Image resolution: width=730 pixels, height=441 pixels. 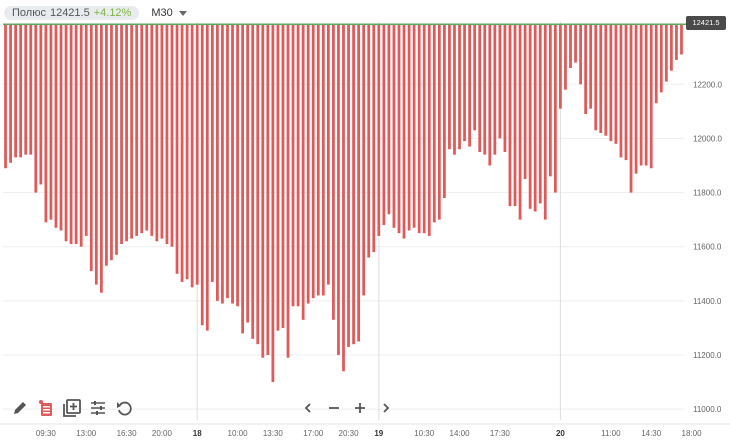 I want to click on x-tick-label: 16:30, so click(x=127, y=433).